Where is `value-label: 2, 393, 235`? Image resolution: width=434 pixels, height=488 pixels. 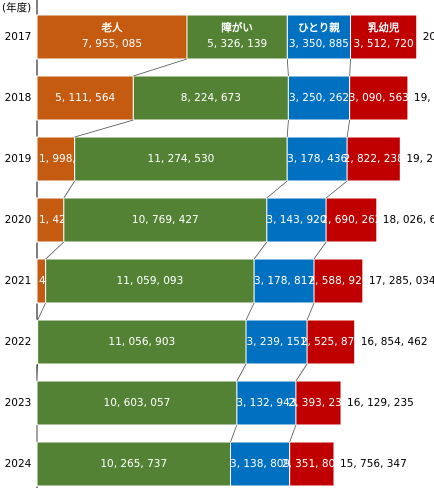 value-label: 2, 393, 235 is located at coordinates (318, 403).